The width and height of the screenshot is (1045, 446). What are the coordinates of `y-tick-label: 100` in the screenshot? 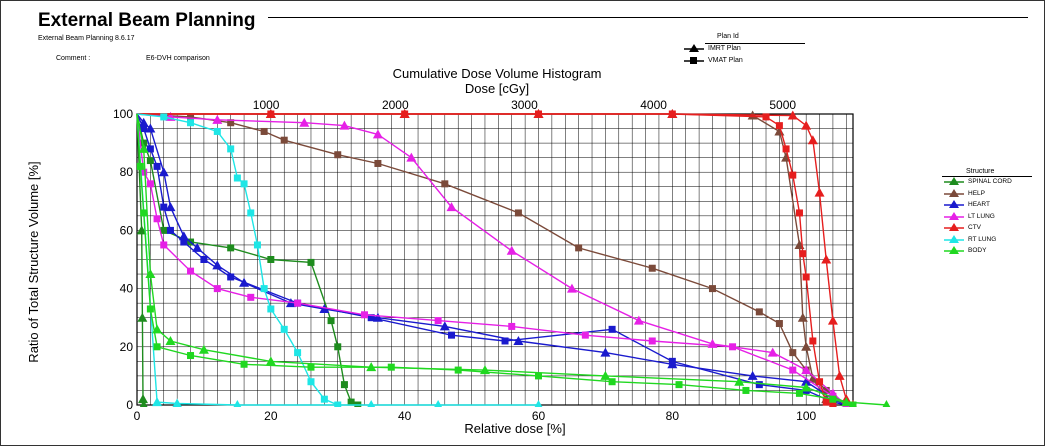 It's located at (123, 114).